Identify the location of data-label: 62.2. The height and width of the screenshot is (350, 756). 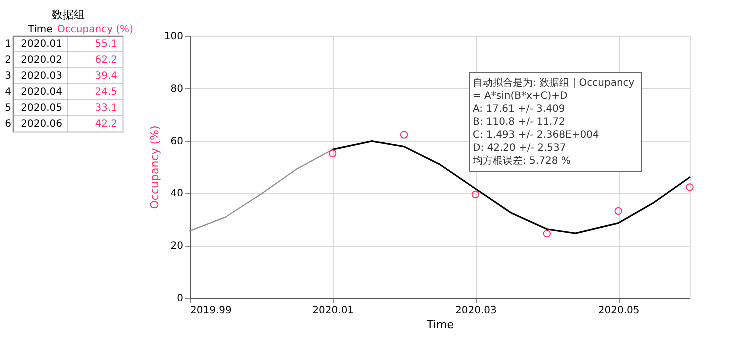
(106, 60).